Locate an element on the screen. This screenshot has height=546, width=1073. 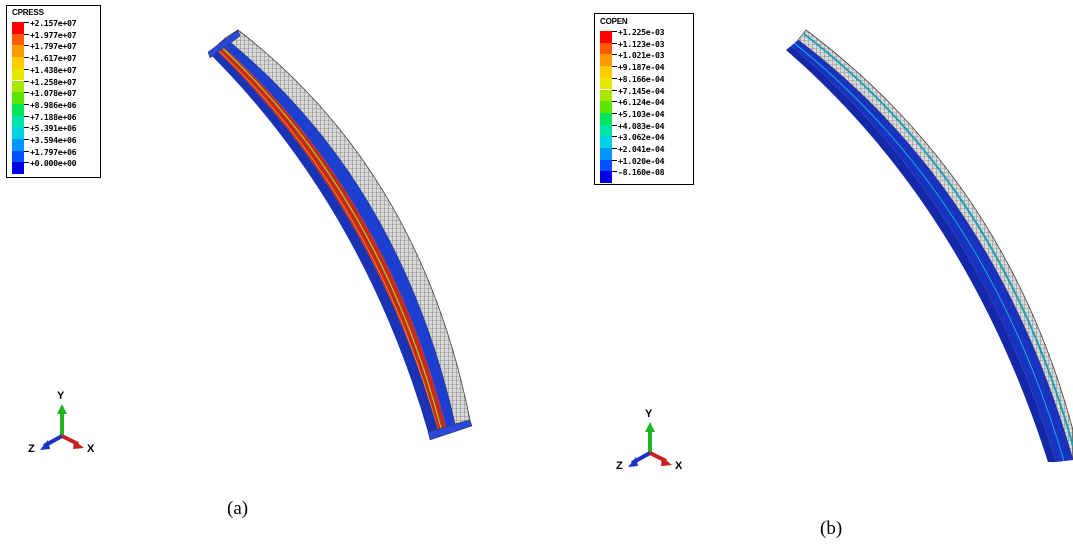
legend-value: +3.062e-04 is located at coordinates (641, 137).